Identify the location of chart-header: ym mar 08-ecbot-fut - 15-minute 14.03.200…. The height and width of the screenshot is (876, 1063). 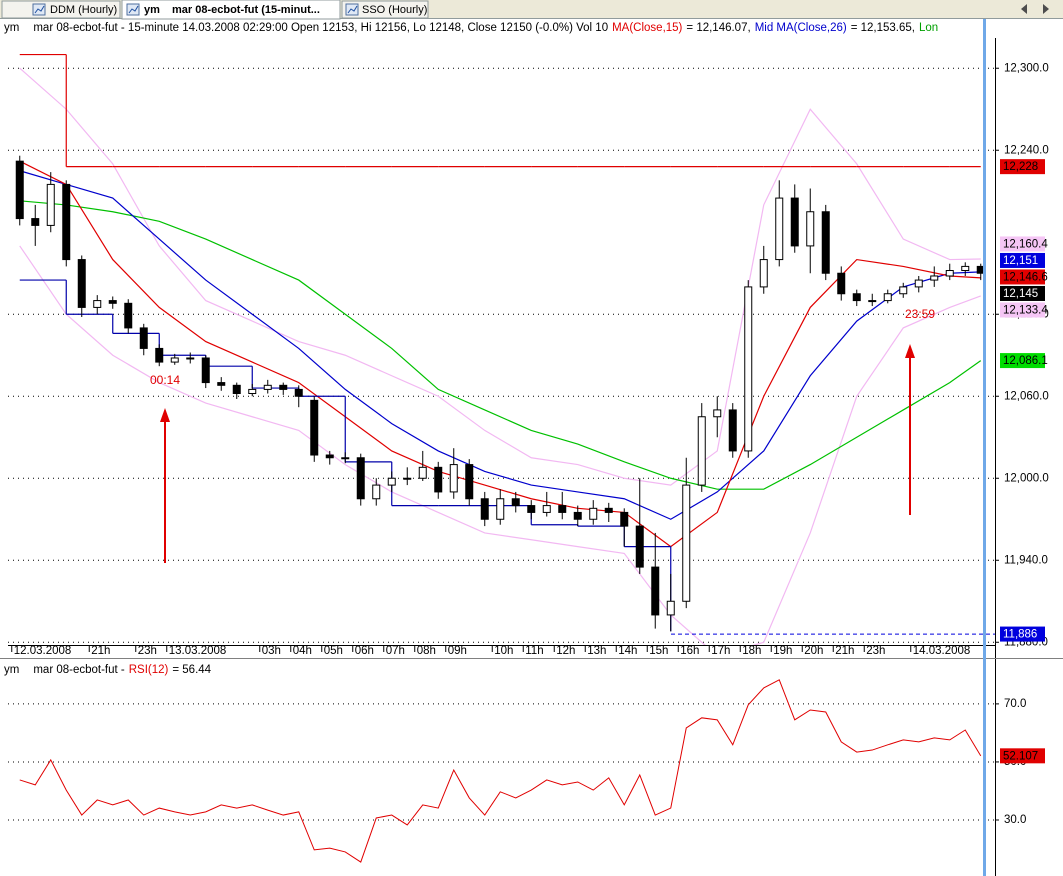
(471, 28).